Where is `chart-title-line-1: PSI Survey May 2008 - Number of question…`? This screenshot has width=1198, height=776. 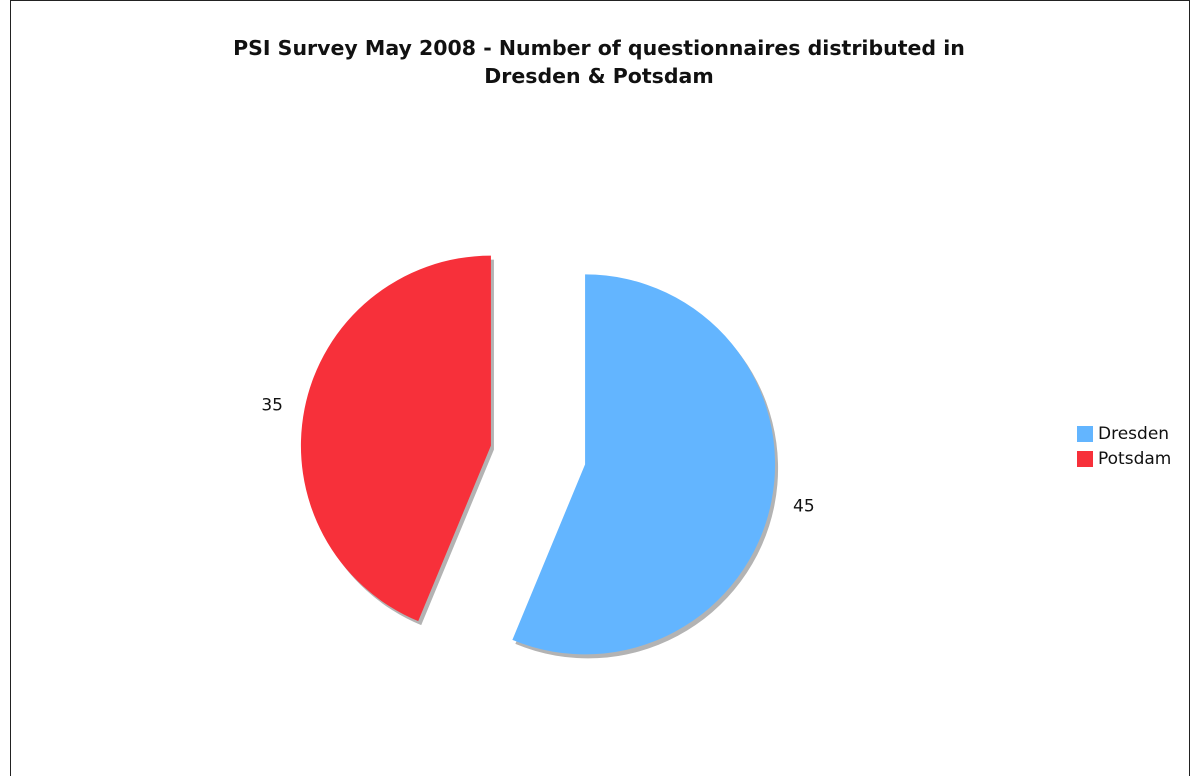
chart-title-line-1: PSI Survey May 2008 - Number of question… is located at coordinates (599, 48).